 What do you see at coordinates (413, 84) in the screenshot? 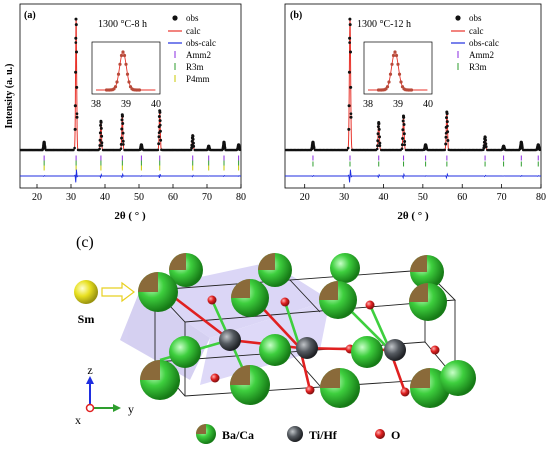
I see `obs-series` at bounding box center [413, 84].